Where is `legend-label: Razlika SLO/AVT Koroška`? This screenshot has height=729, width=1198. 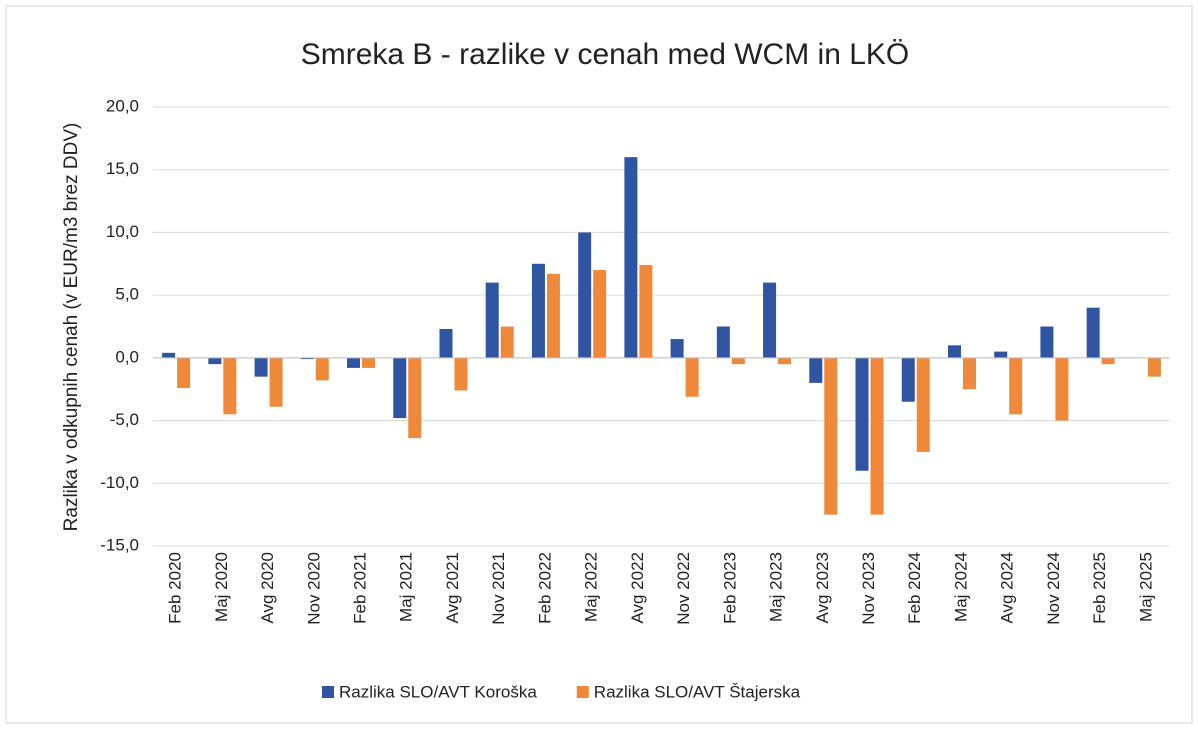
legend-label: Razlika SLO/AVT Koroška is located at coordinates (438, 691).